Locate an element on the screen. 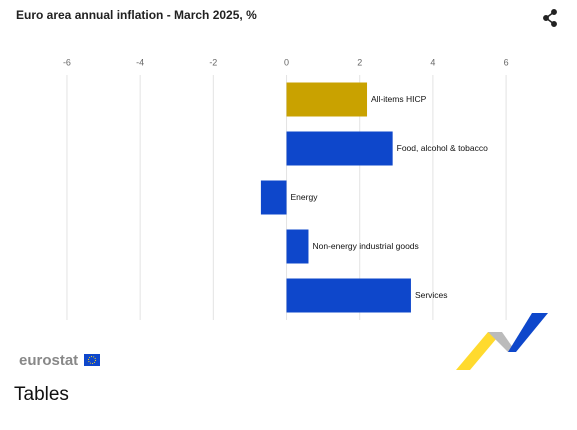 This screenshot has height=430, width=577. x-tick-label: 2 is located at coordinates (359, 62).